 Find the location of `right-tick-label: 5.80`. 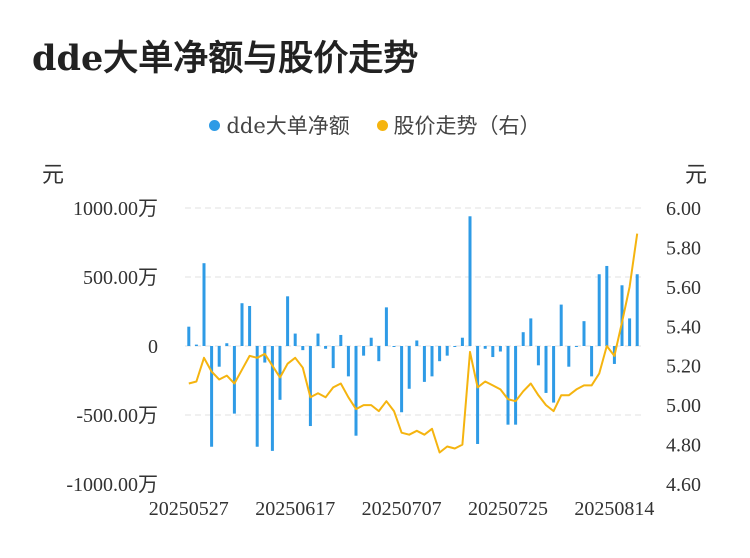

right-tick-label: 5.80 is located at coordinates (683, 248).